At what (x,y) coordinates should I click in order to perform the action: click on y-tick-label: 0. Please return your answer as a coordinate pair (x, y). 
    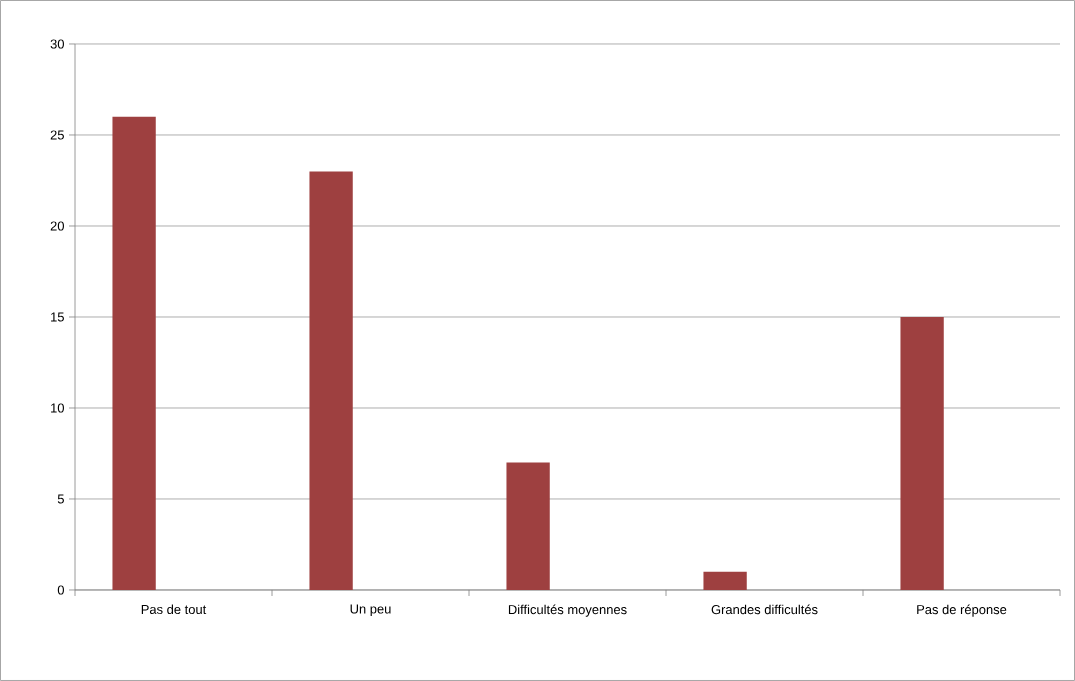
    Looking at the image, I should click on (60, 590).